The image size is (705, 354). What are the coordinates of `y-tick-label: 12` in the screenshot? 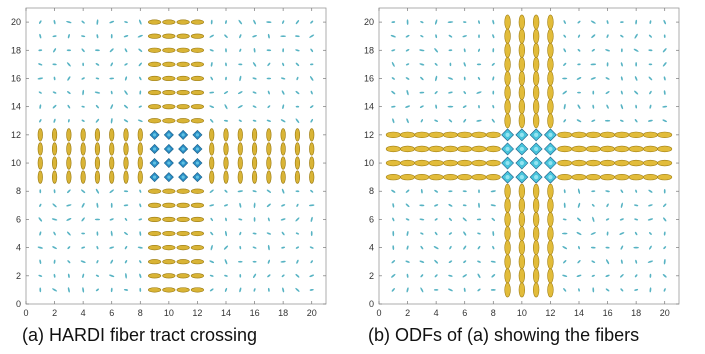 It's located at (369, 135).